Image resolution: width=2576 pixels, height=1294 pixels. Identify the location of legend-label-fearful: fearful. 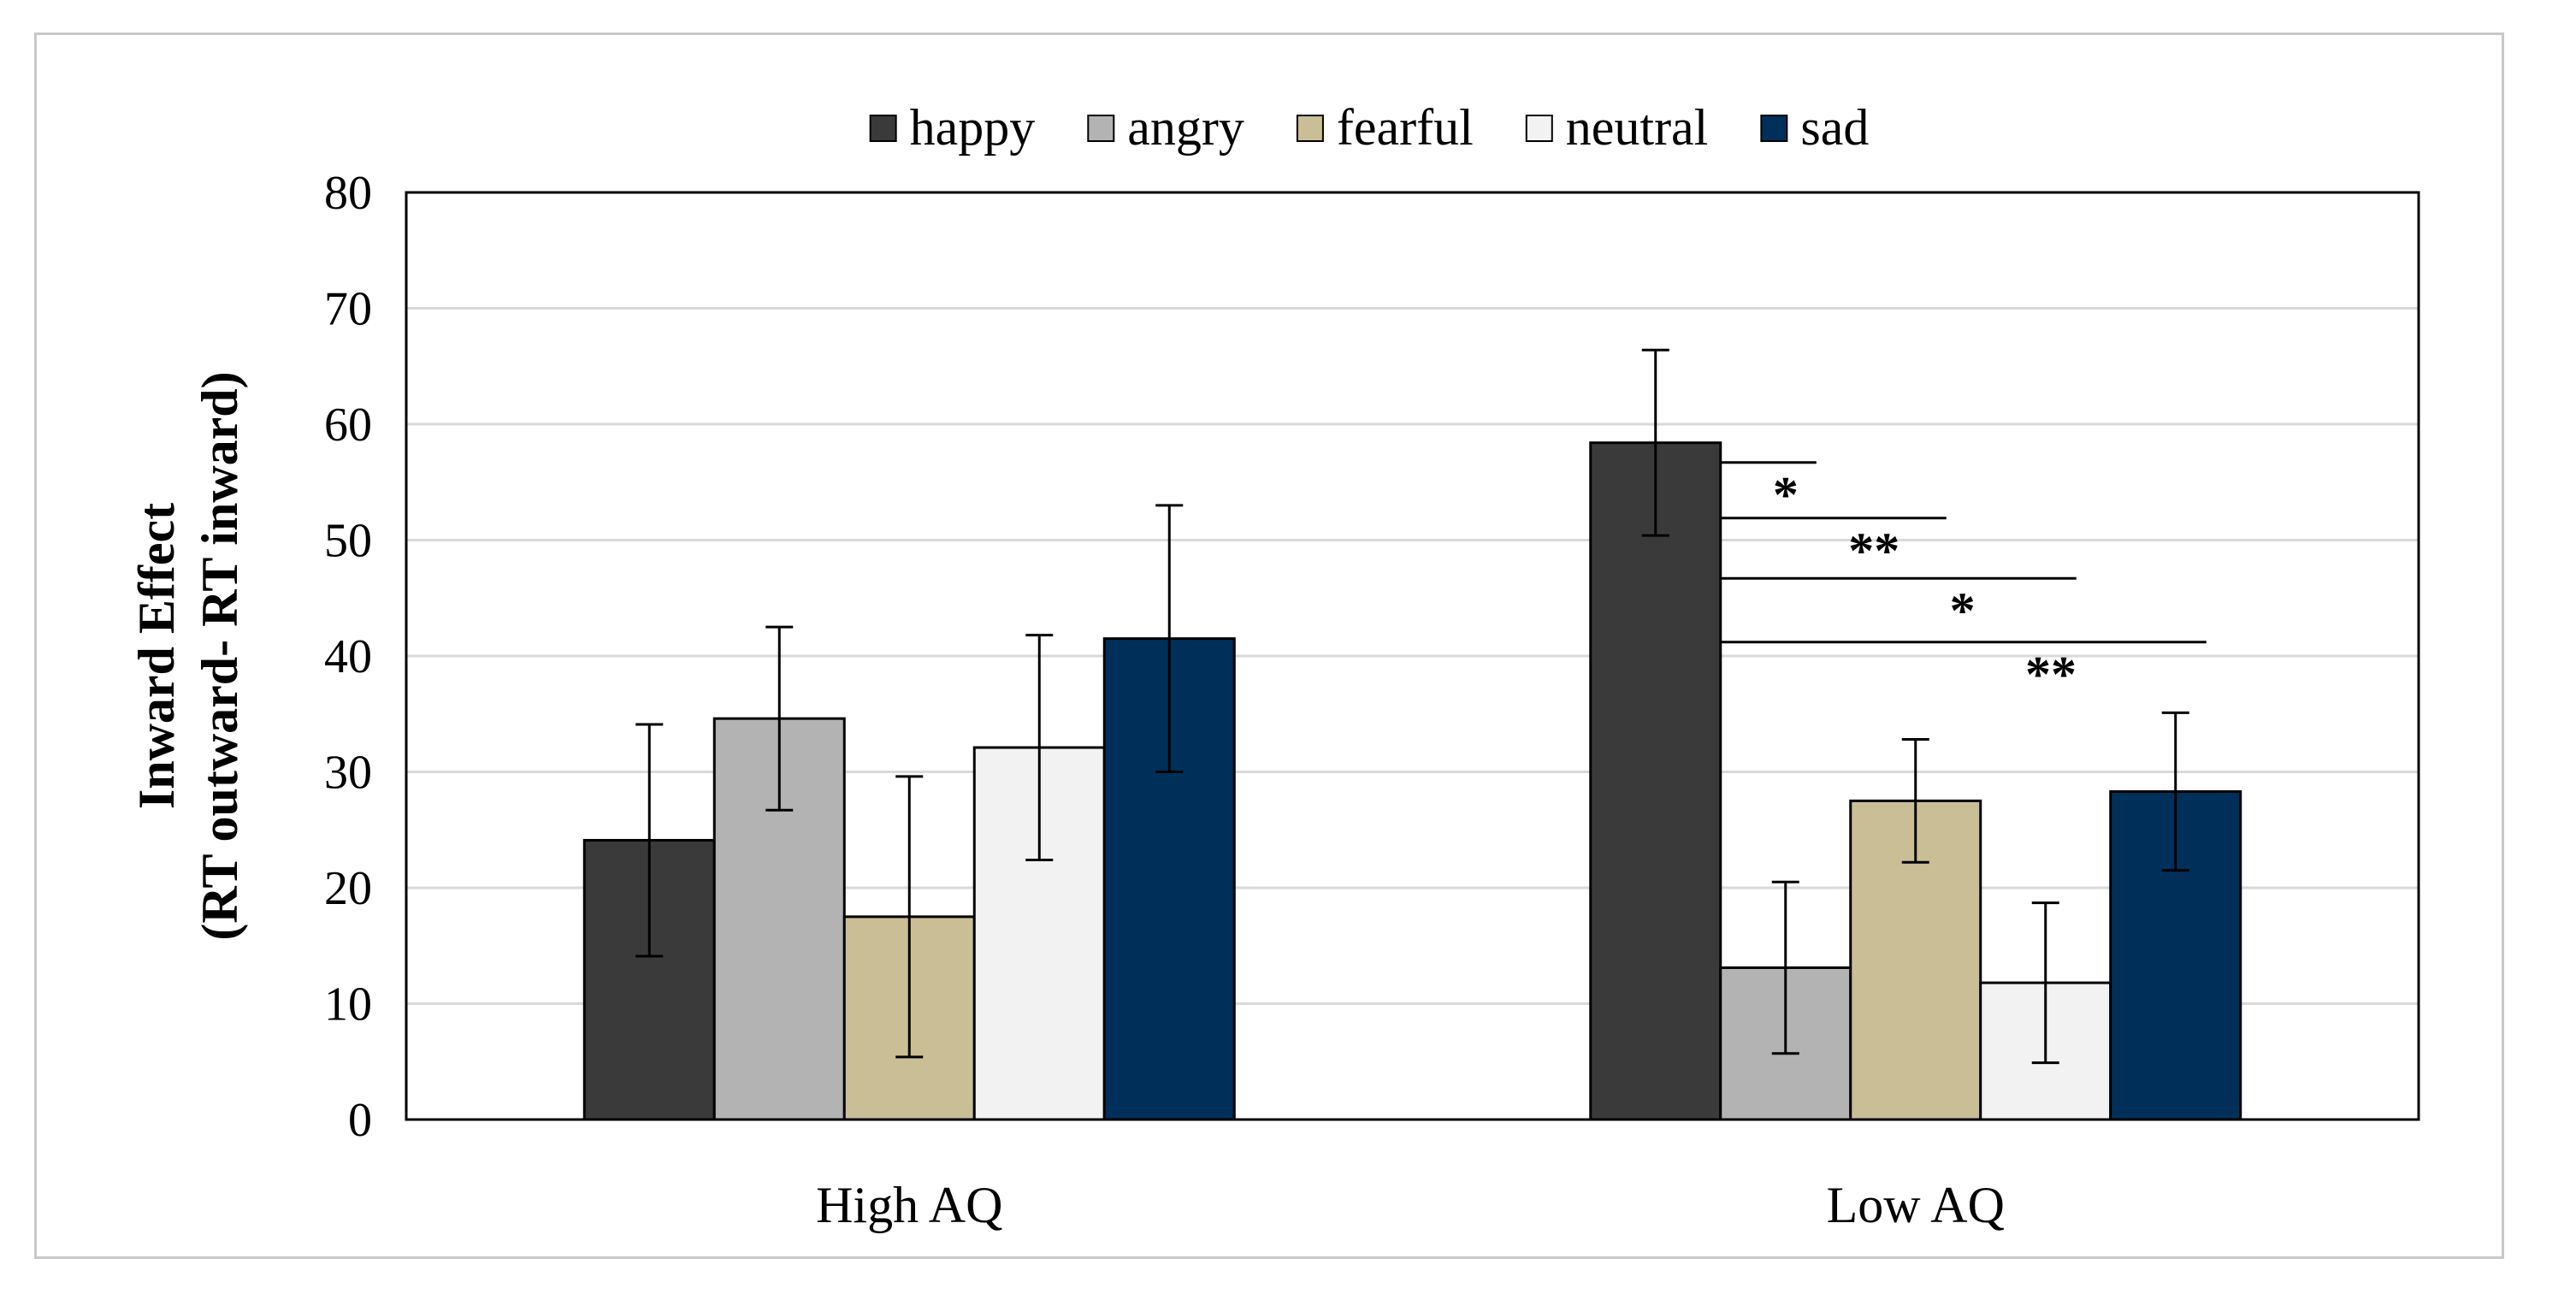
(1405, 127).